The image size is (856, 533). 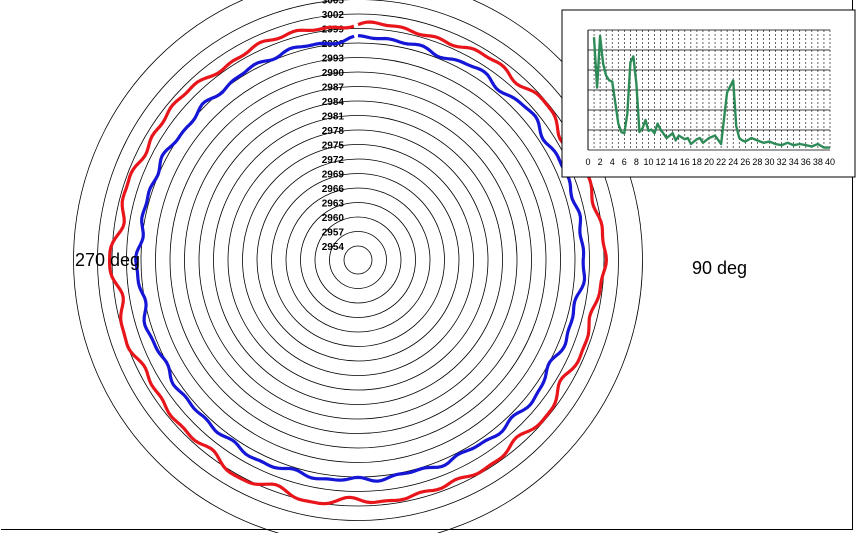 I want to click on inset-chart-border, so click(x=708, y=93).